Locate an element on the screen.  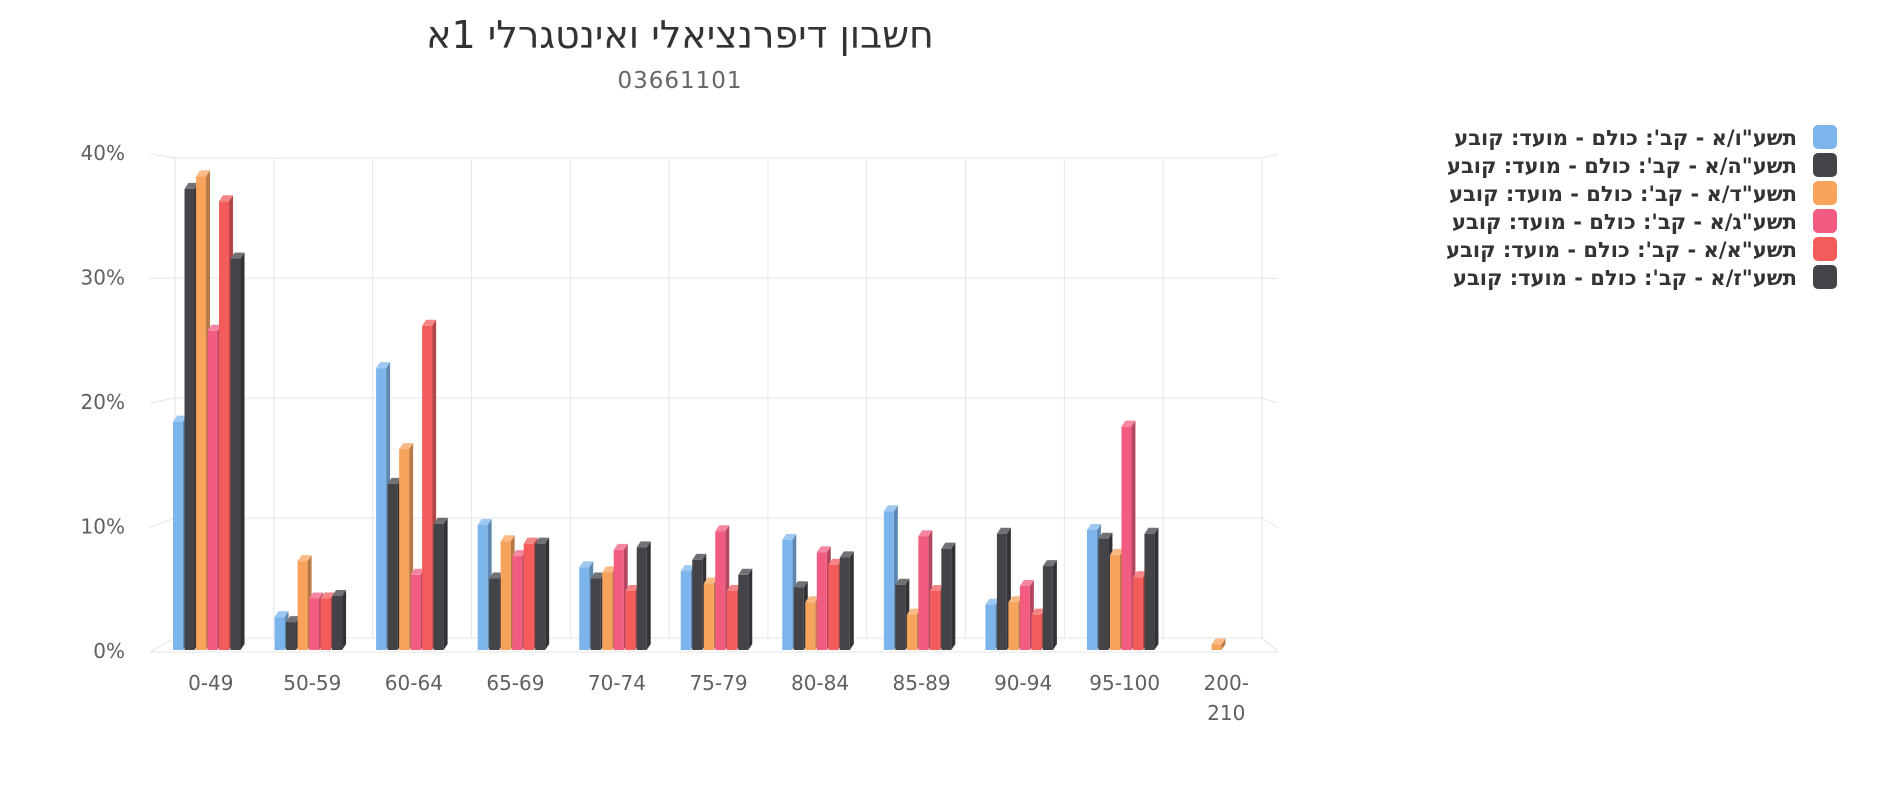
legend-item-label: תשע"א/א - קב': כולם - מועד: קובע is located at coordinates (1621, 250).